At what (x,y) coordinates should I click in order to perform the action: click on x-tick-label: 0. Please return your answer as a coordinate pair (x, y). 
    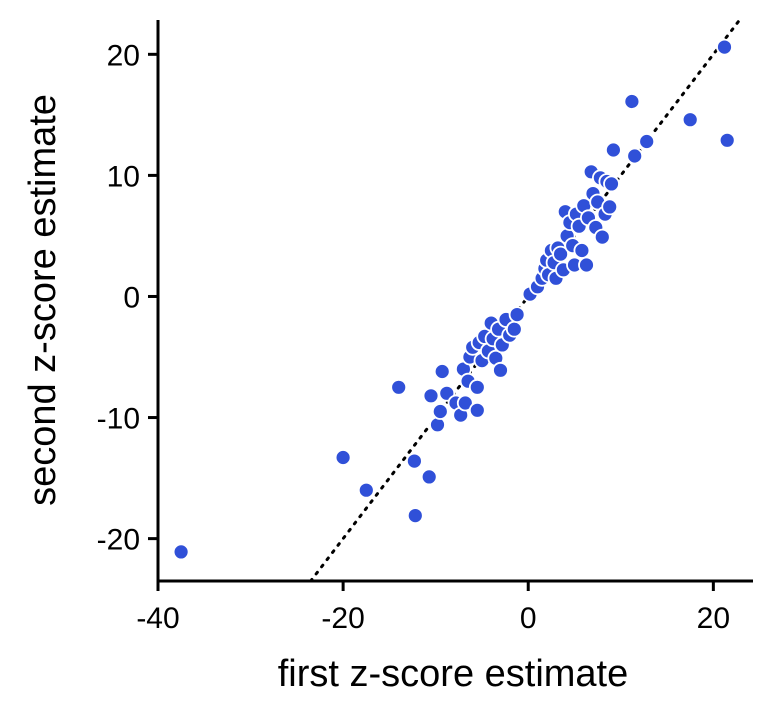
    Looking at the image, I should click on (528, 618).